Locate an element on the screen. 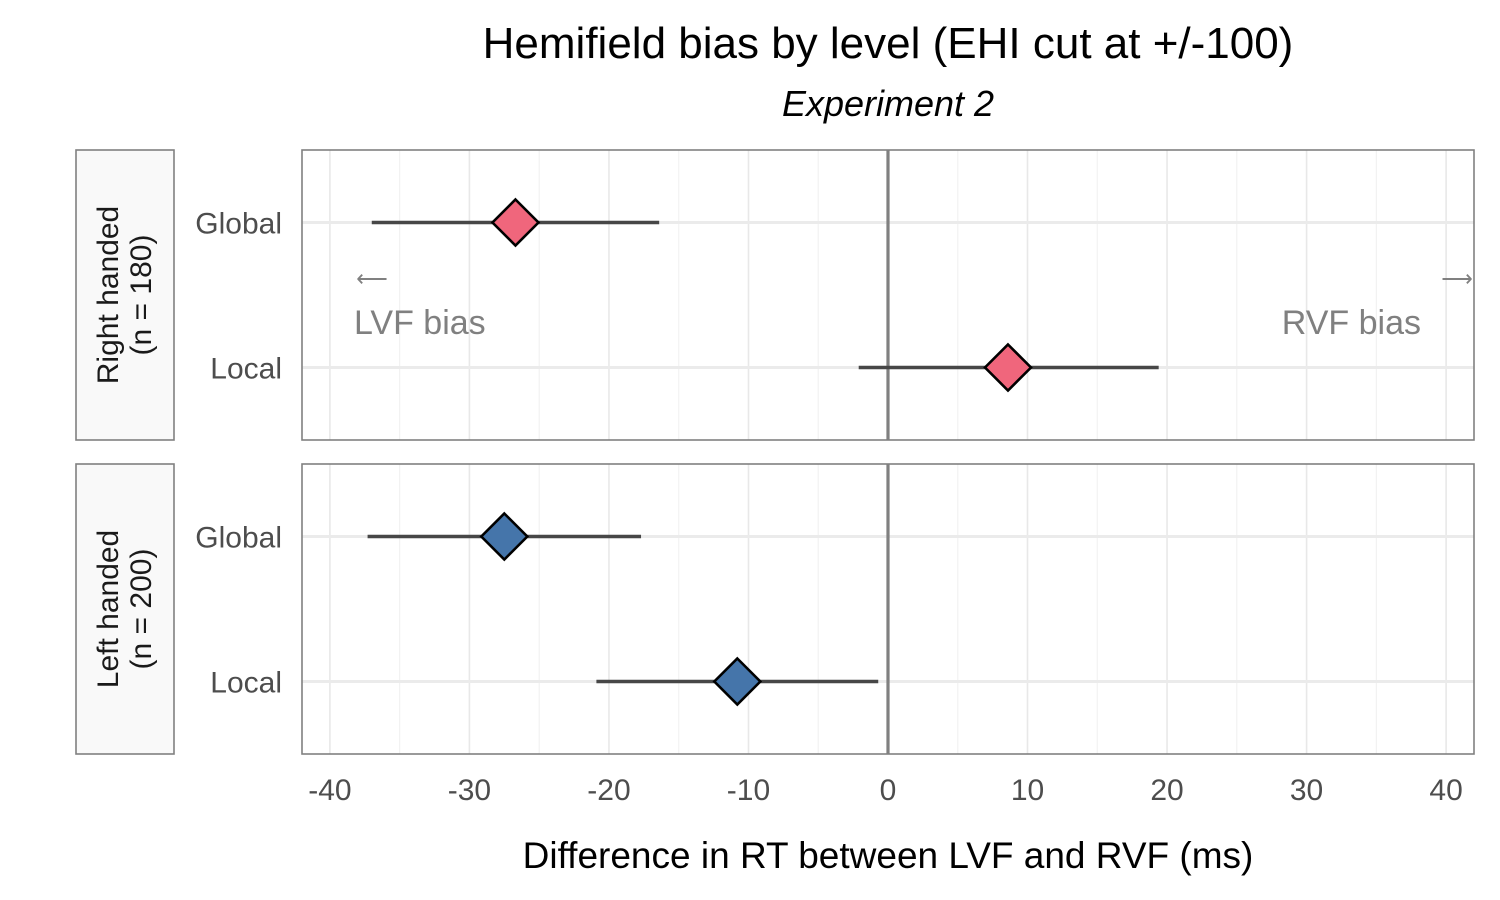 Image resolution: width=1500 pixels, height=900 pixels. annotation-arrow: ⟵ is located at coordinates (372, 278).